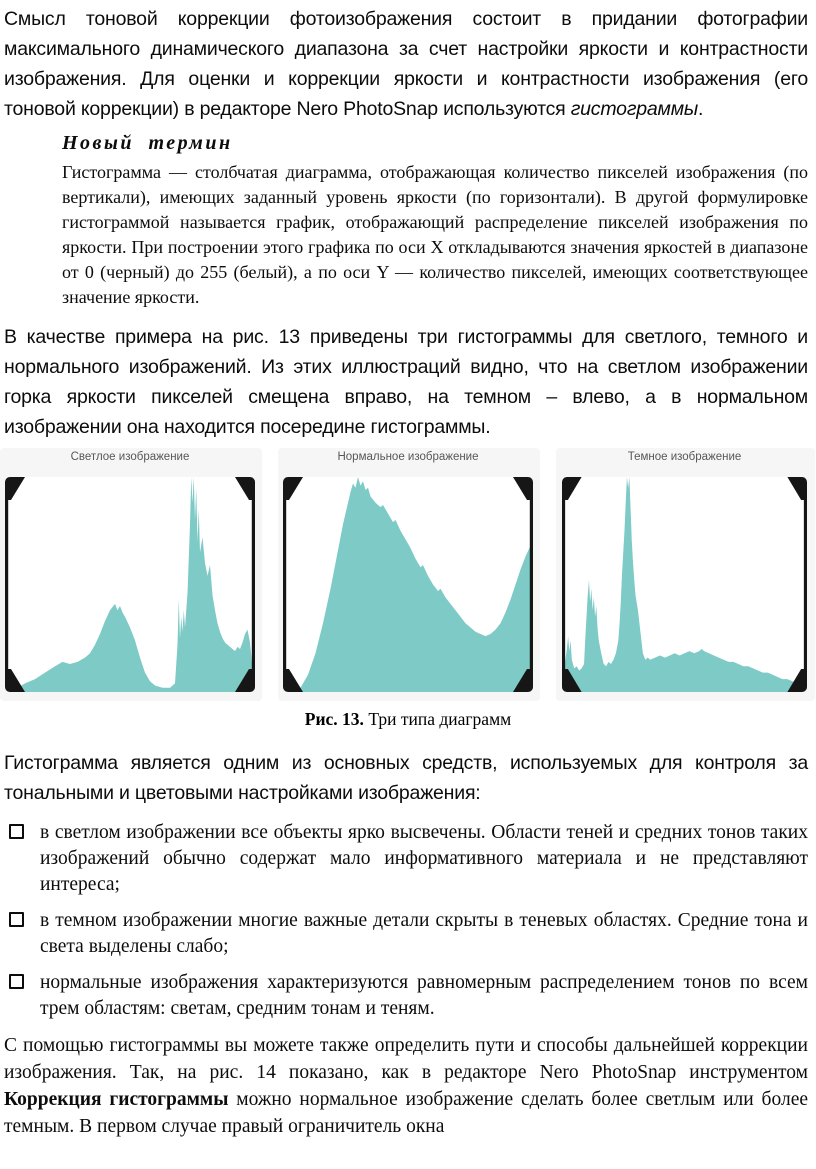  I want to click on intro-term-italic: гистограммы, so click(634, 109).